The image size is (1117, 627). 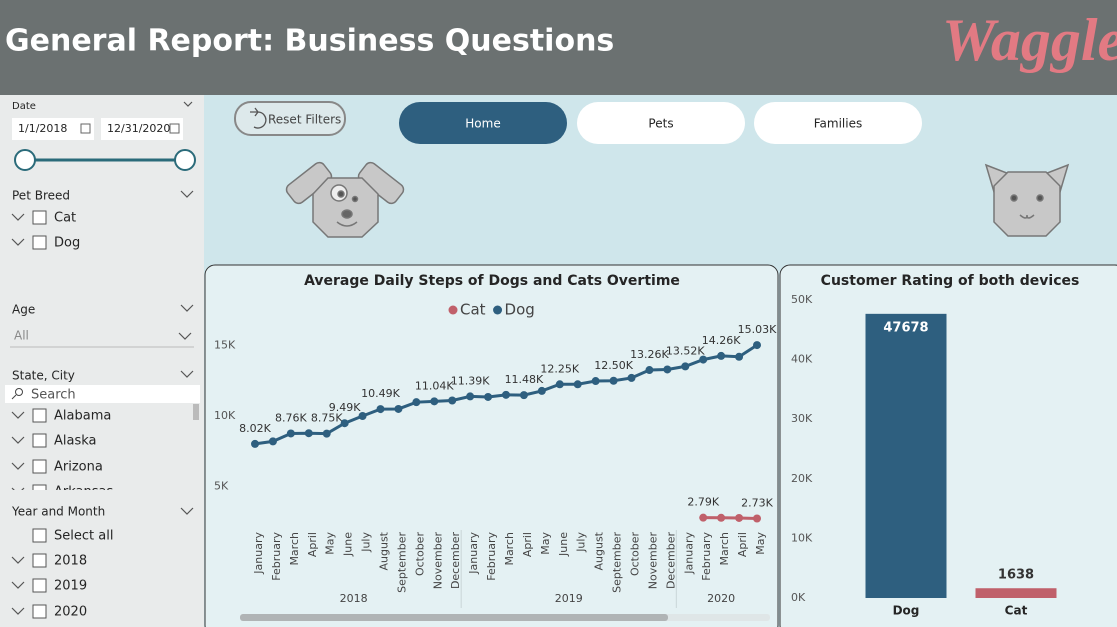 What do you see at coordinates (255, 428) in the screenshot?
I see `data-label: 8.02K` at bounding box center [255, 428].